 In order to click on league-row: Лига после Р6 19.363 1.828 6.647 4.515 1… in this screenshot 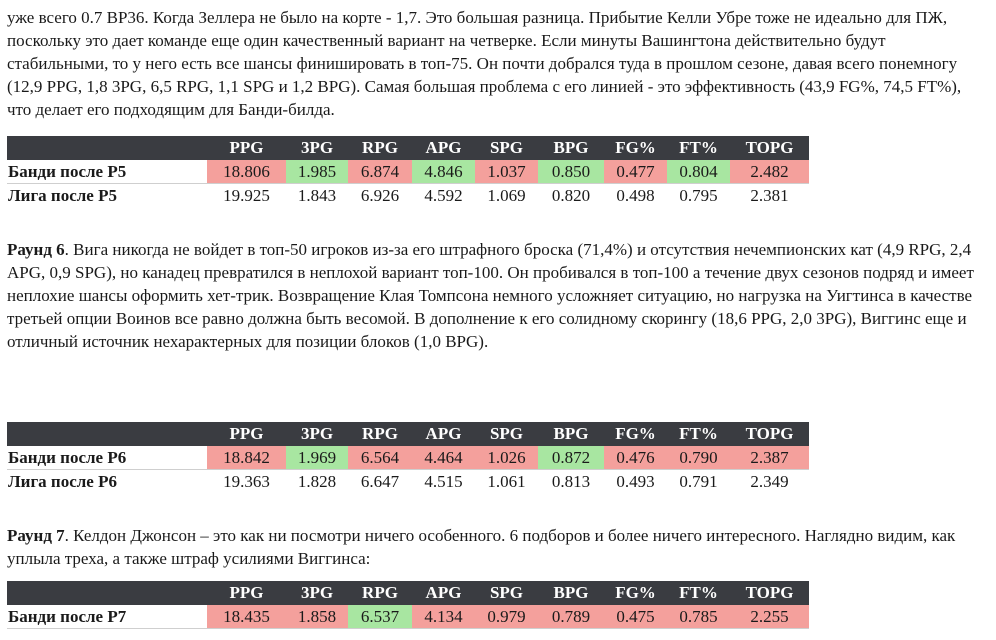, I will do `click(408, 482)`.